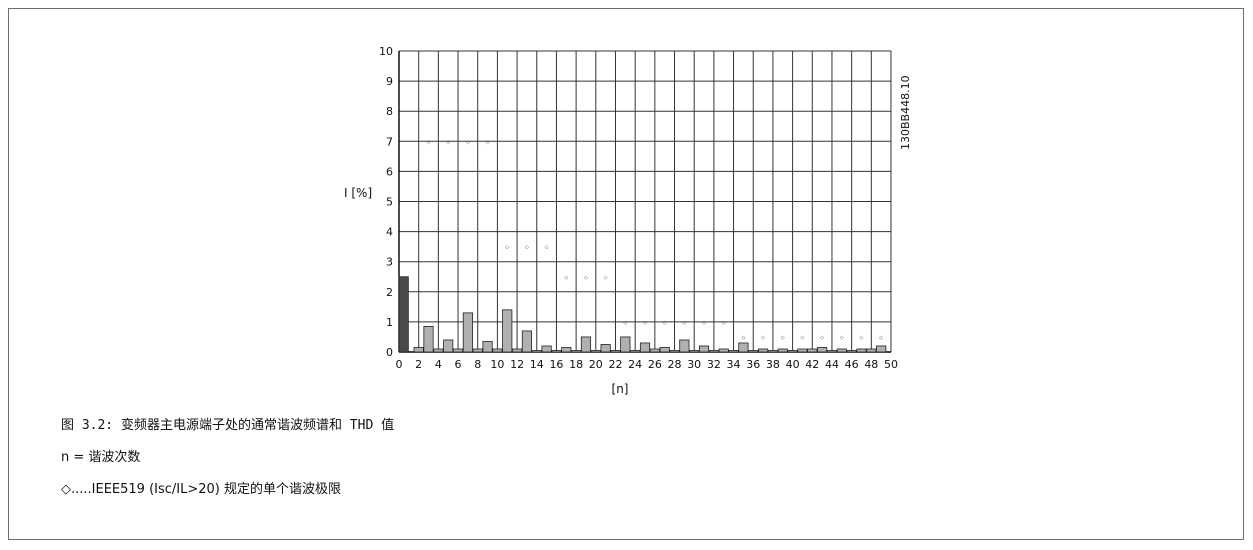 The width and height of the screenshot is (1253, 550). Describe the element at coordinates (477, 364) in the screenshot. I see `x-tick-label: 8` at that location.